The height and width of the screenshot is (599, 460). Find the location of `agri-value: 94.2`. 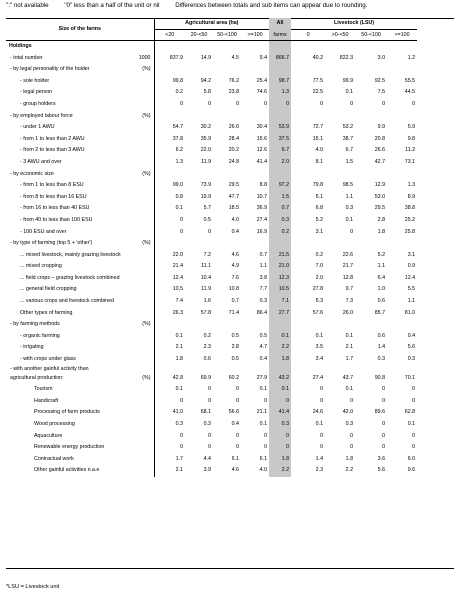

agri-value: 94.2 is located at coordinates (206, 80).